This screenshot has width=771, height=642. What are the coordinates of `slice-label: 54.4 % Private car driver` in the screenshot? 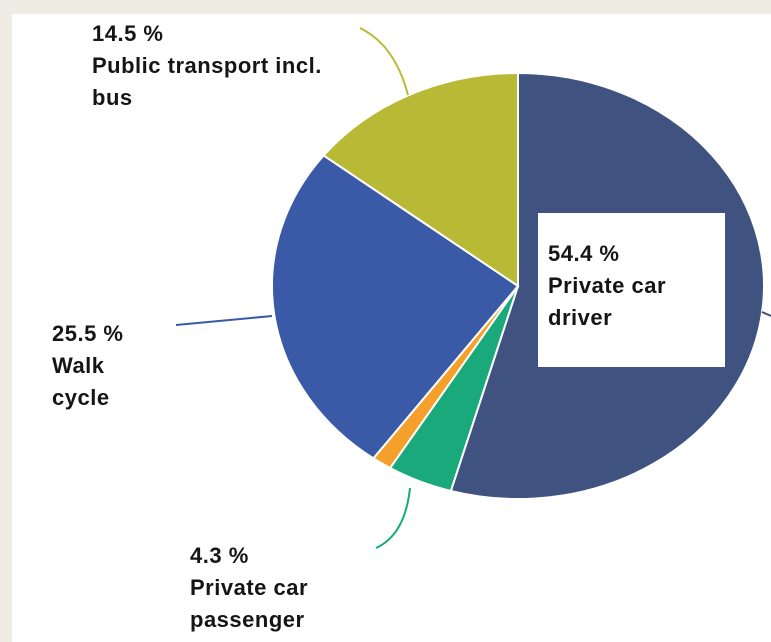 It's located at (633, 286).